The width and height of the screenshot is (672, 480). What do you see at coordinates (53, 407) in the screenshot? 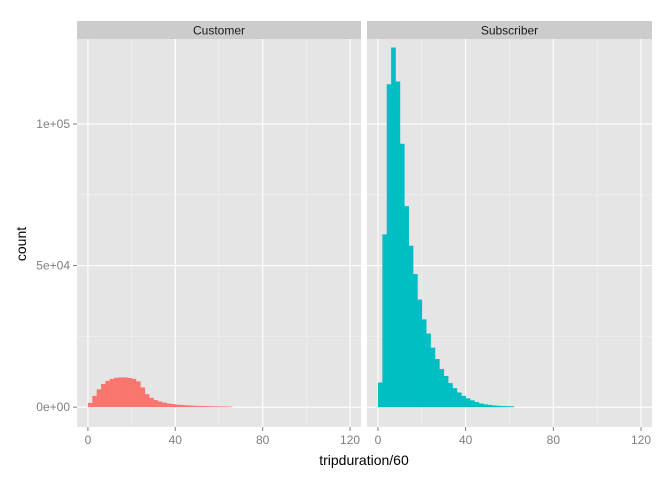
I see `y-tick-label: 0e+00` at bounding box center [53, 407].